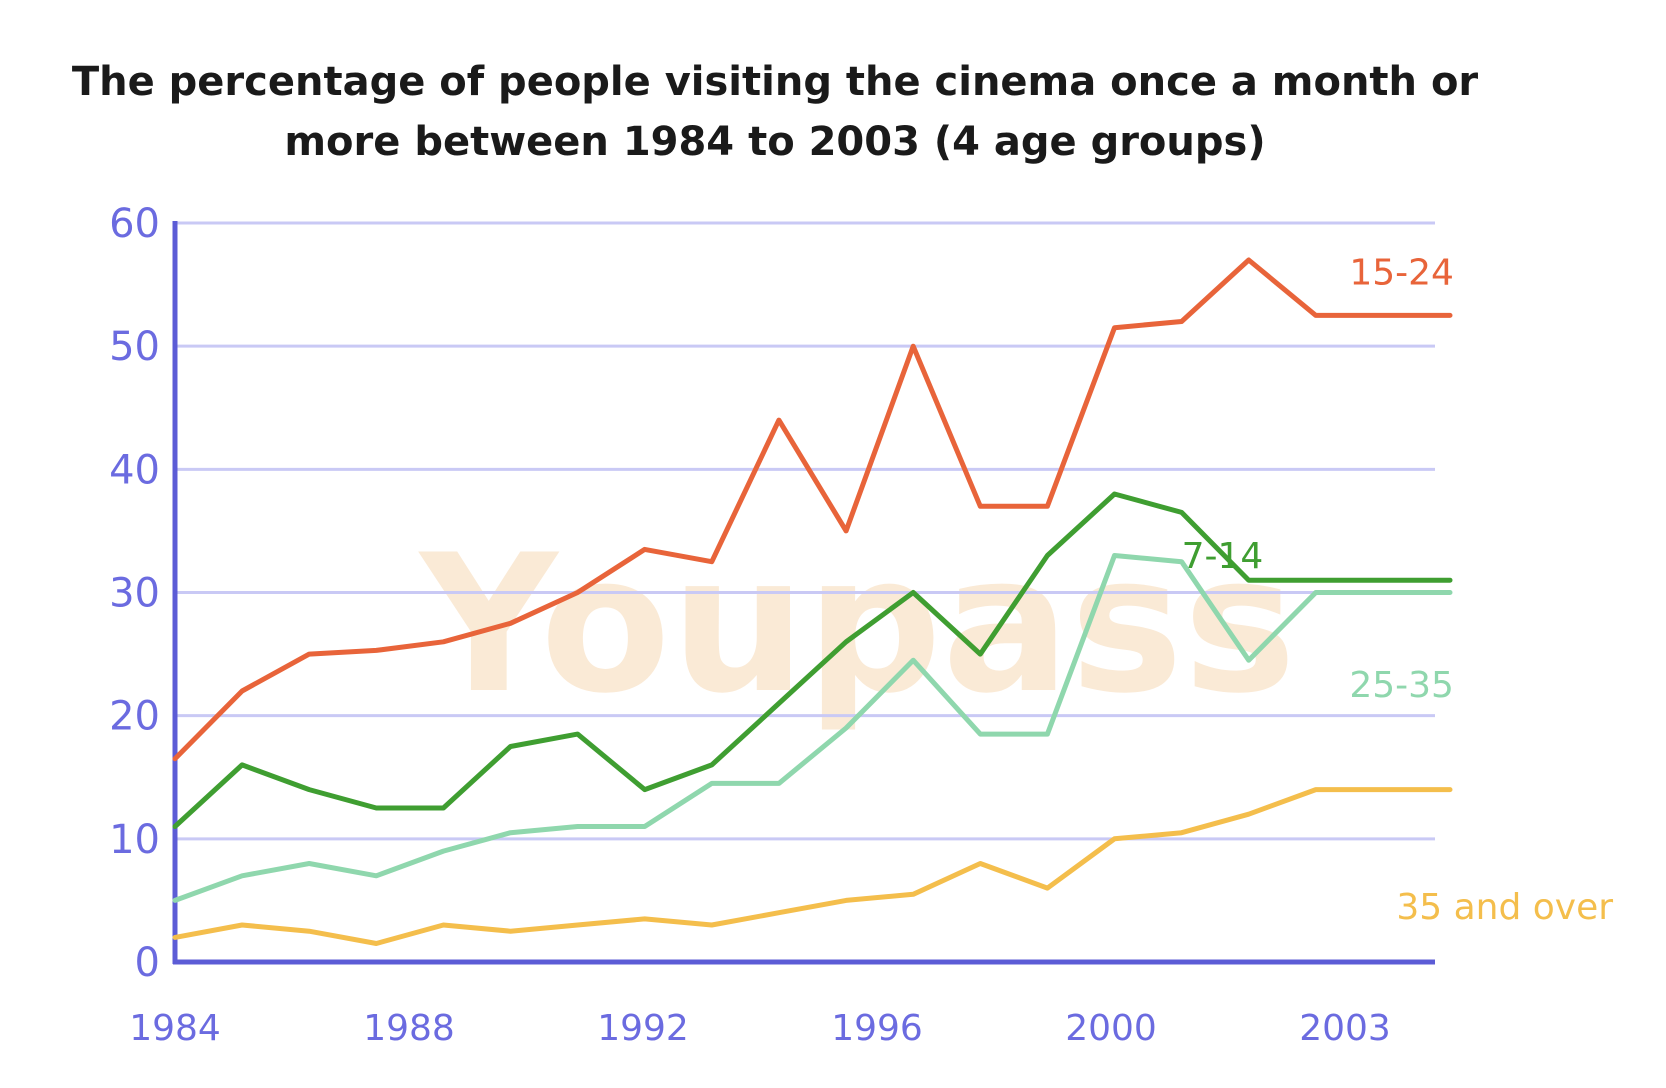  I want to click on x-tick-label: 1996, so click(877, 1028).